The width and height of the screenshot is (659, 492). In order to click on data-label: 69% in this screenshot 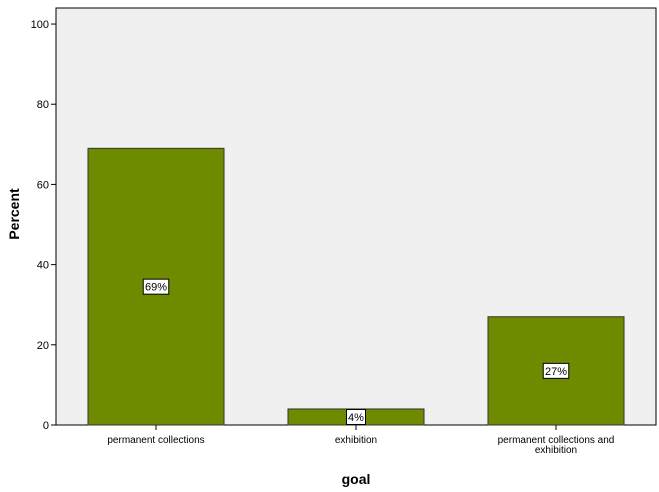, I will do `click(156, 288)`.